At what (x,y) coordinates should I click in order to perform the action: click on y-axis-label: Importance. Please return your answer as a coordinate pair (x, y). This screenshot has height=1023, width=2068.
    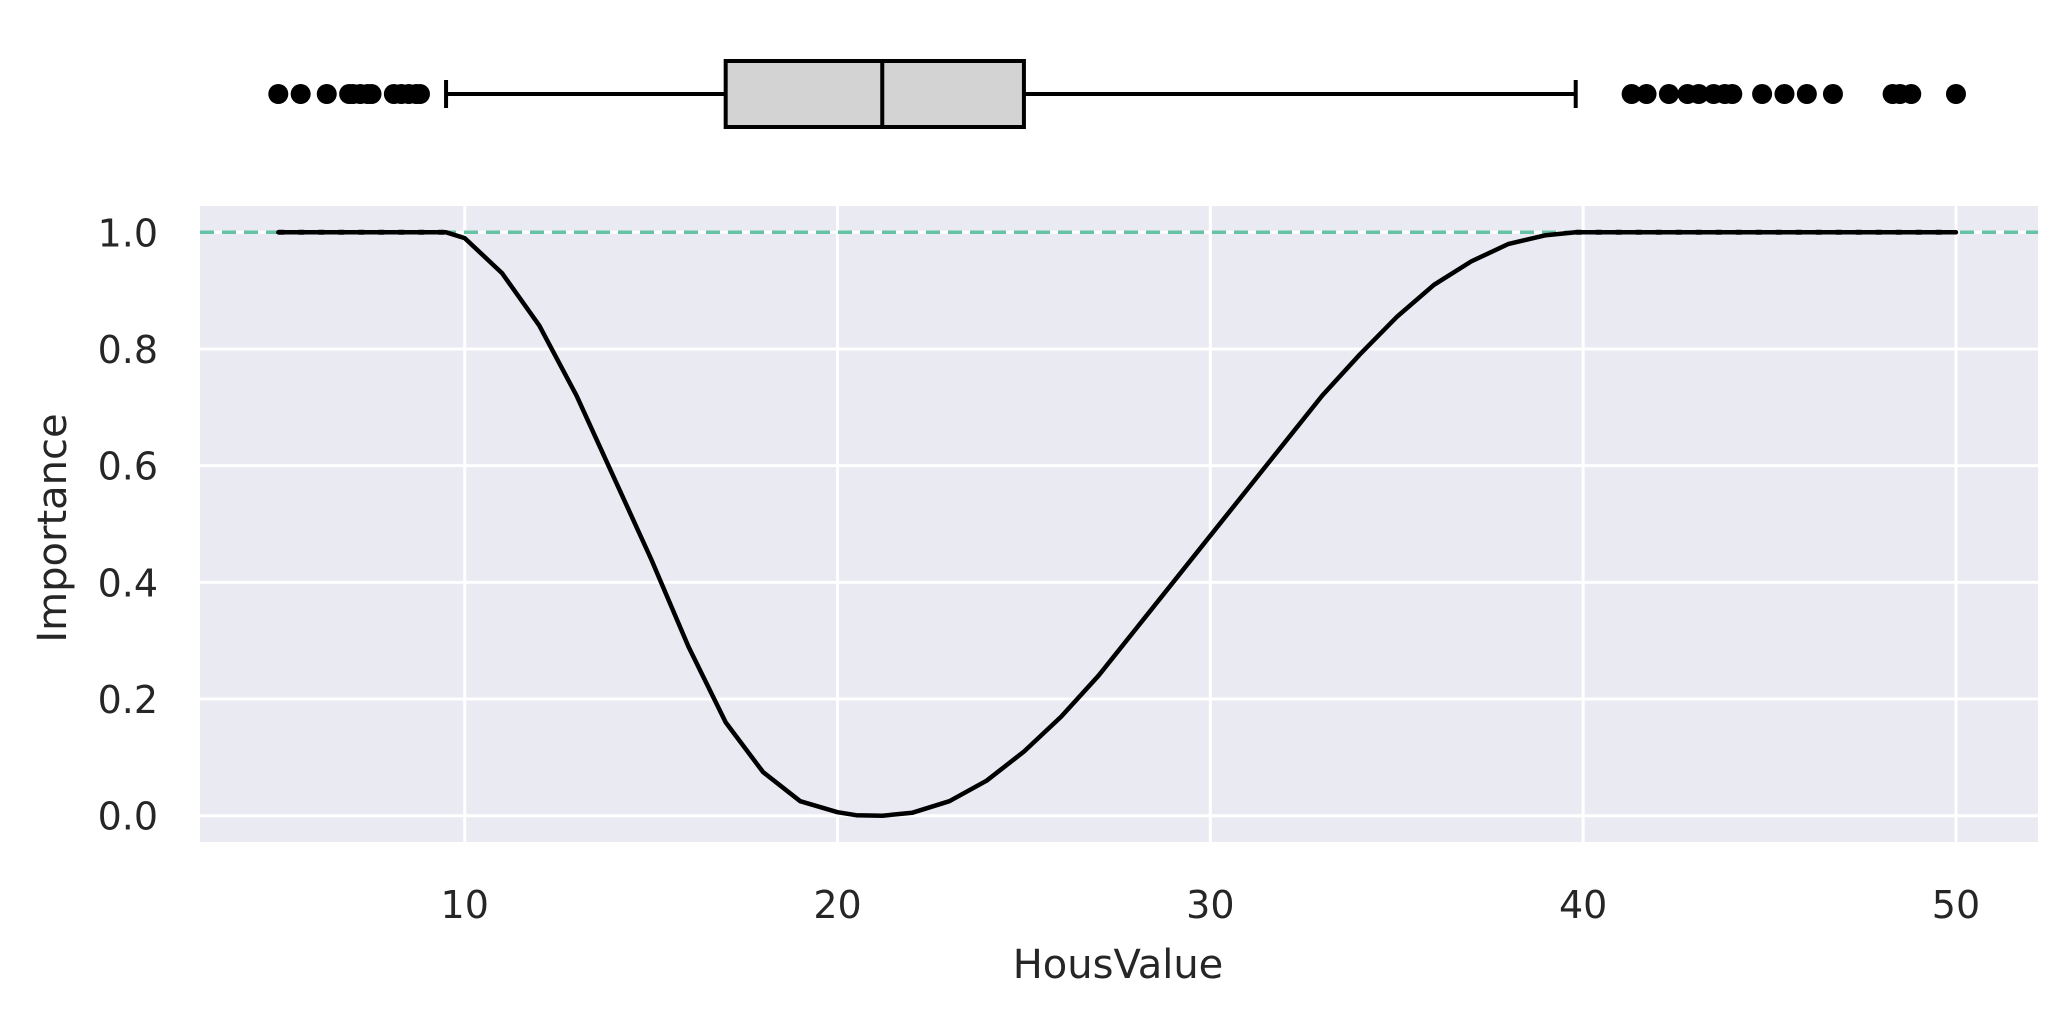
    Looking at the image, I should click on (53, 527).